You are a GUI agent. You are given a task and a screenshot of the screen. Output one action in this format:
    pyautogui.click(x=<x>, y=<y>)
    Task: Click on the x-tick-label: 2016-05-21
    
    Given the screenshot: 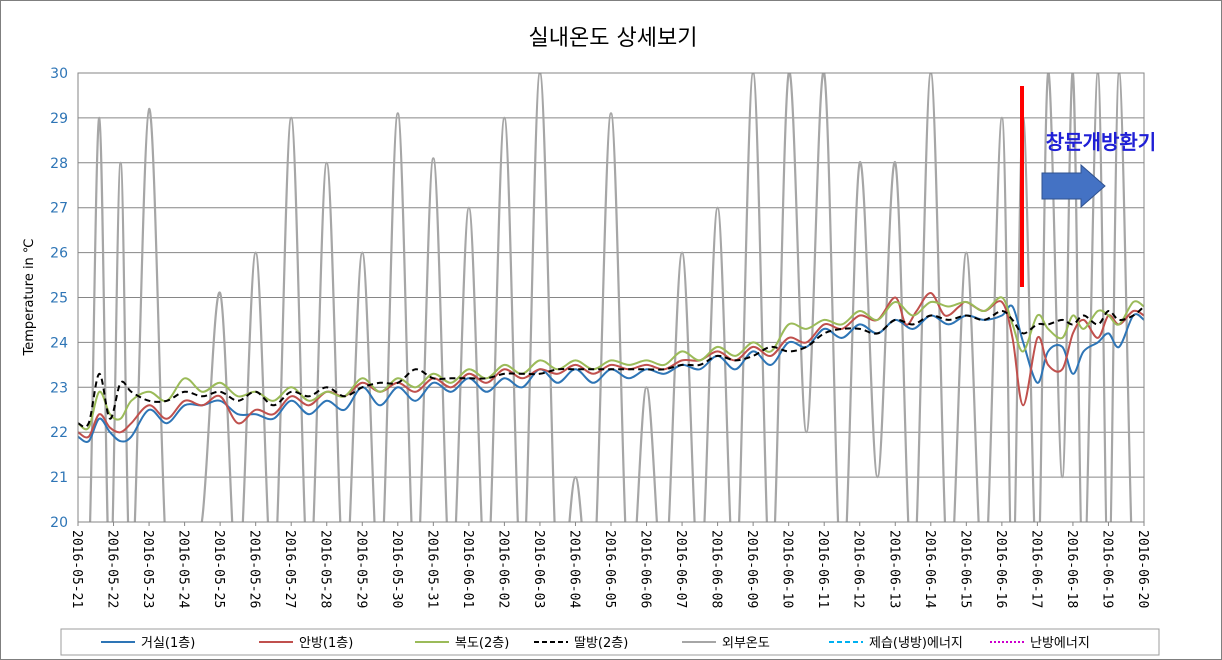 What is the action you would take?
    pyautogui.click(x=76, y=569)
    